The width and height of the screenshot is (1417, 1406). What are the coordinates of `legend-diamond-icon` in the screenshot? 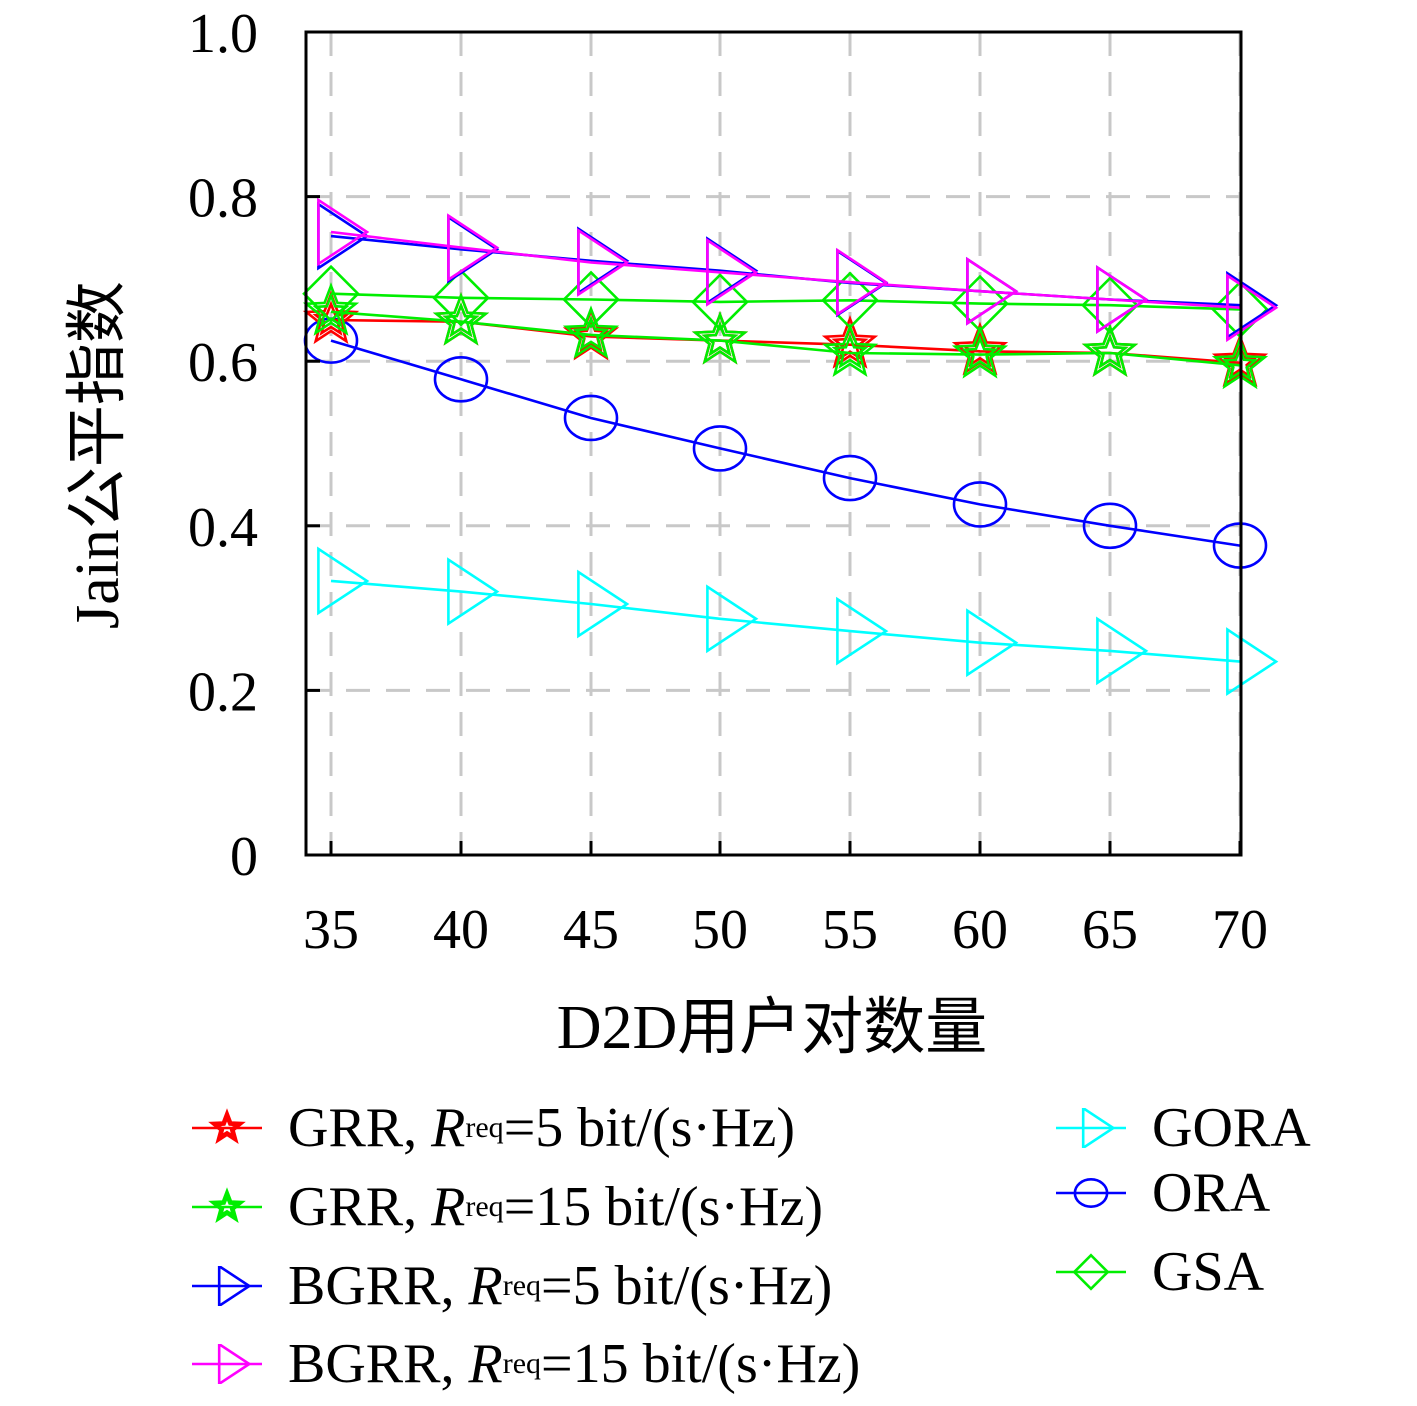 It's located at (1091, 1272).